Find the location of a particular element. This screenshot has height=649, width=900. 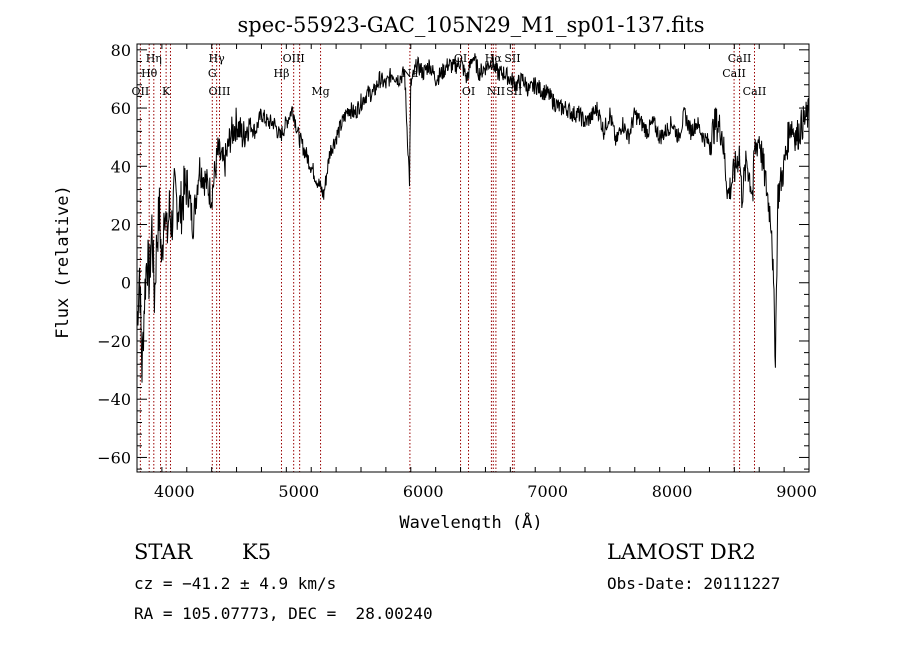

x-tick-label: 5000 is located at coordinates (298, 491).